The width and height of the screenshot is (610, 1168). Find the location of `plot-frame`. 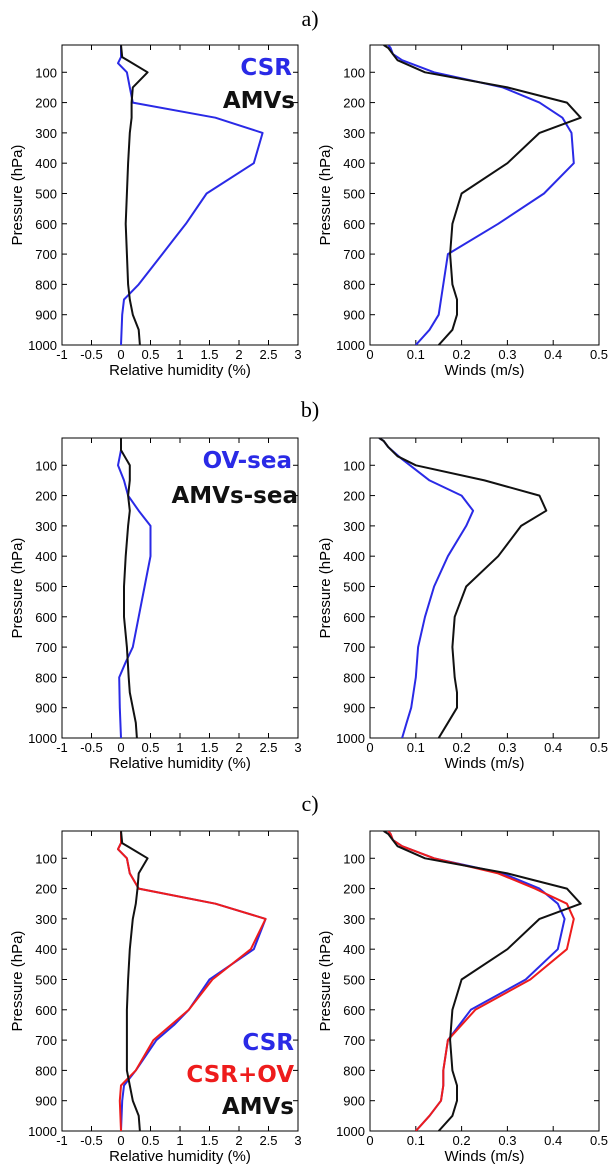

plot-frame is located at coordinates (484, 195).